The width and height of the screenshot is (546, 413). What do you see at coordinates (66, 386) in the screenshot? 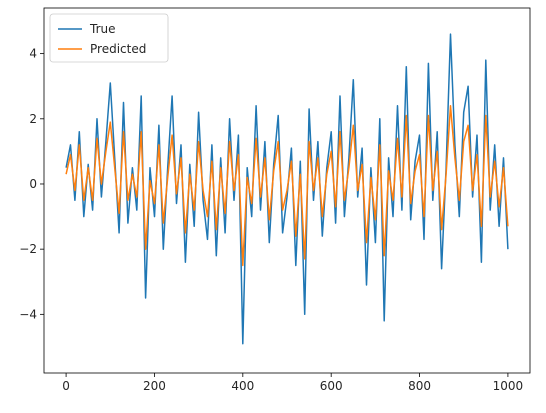
I see `x-tick-label: 0` at bounding box center [66, 386].